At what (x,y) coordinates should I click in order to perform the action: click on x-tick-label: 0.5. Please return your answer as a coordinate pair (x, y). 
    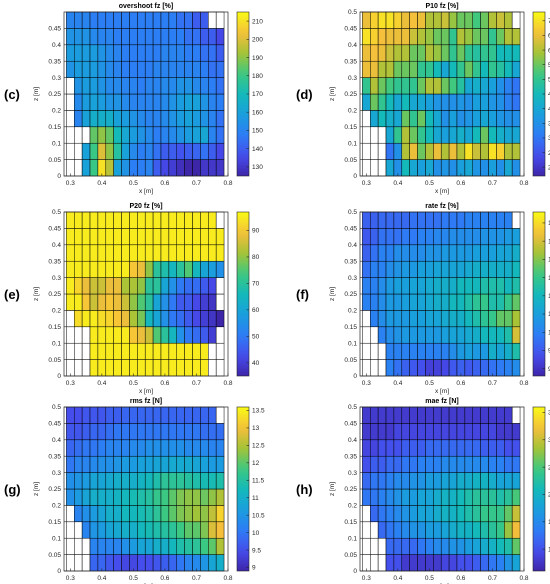
    Looking at the image, I should click on (133, 183).